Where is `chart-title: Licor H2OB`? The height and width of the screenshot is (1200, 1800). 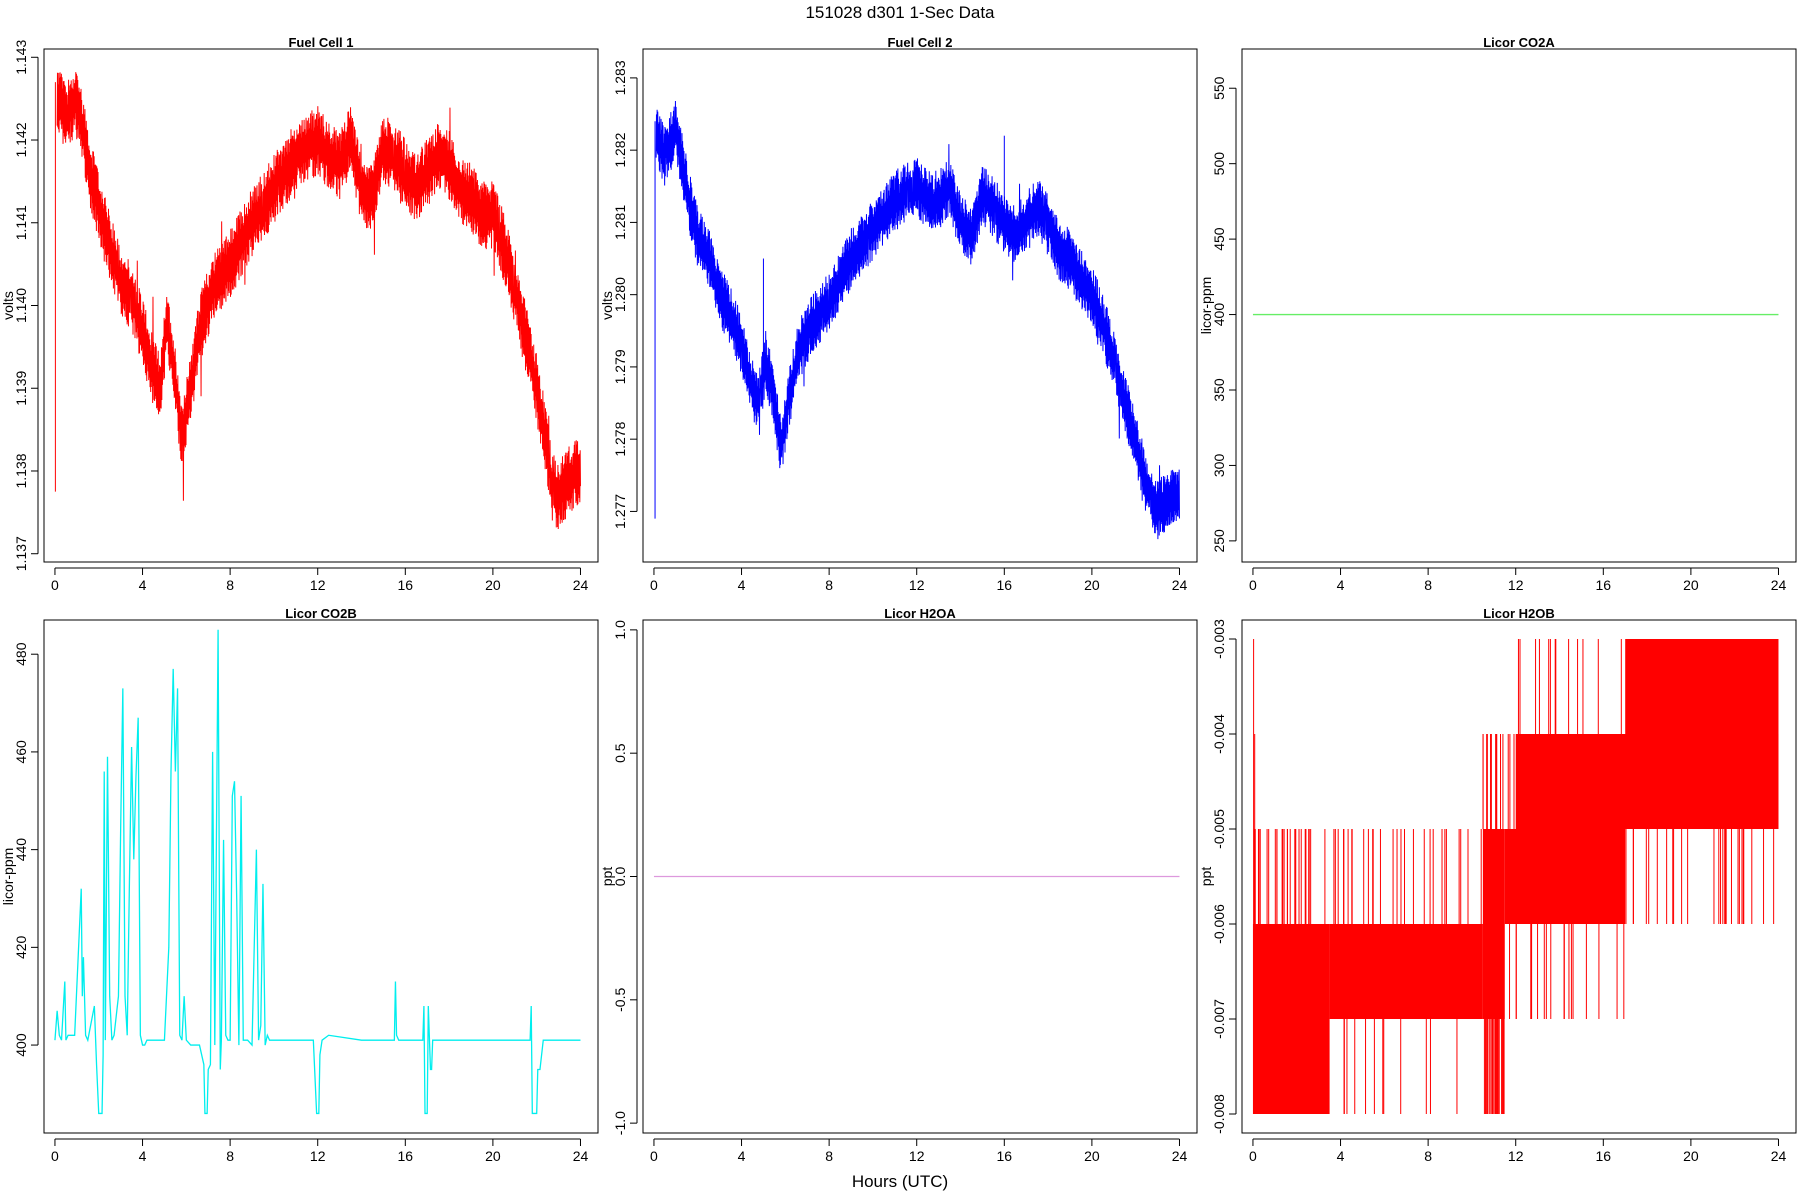 chart-title: Licor H2OB is located at coordinates (1519, 613).